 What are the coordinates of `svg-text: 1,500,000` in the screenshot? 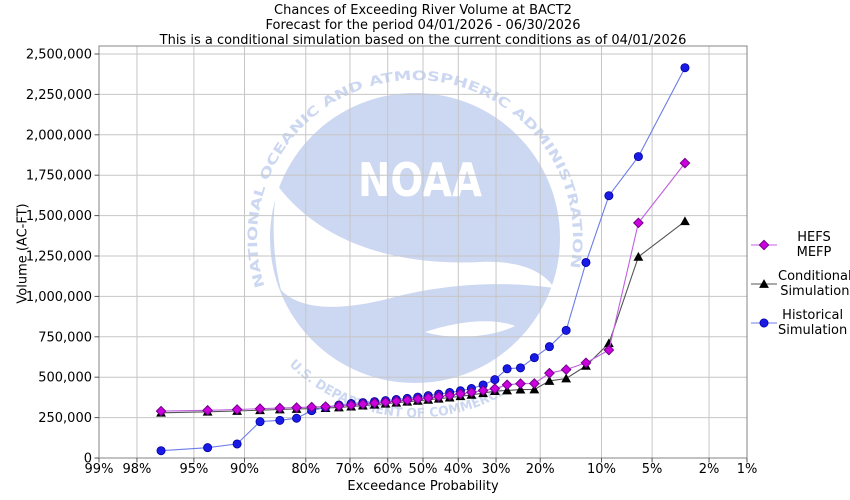 It's located at (59, 216).